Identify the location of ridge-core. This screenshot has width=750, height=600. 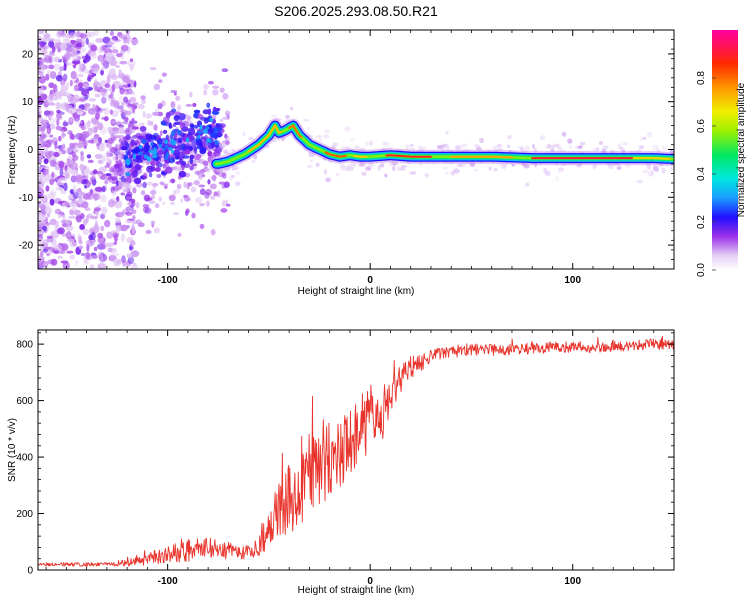
(295, 131).